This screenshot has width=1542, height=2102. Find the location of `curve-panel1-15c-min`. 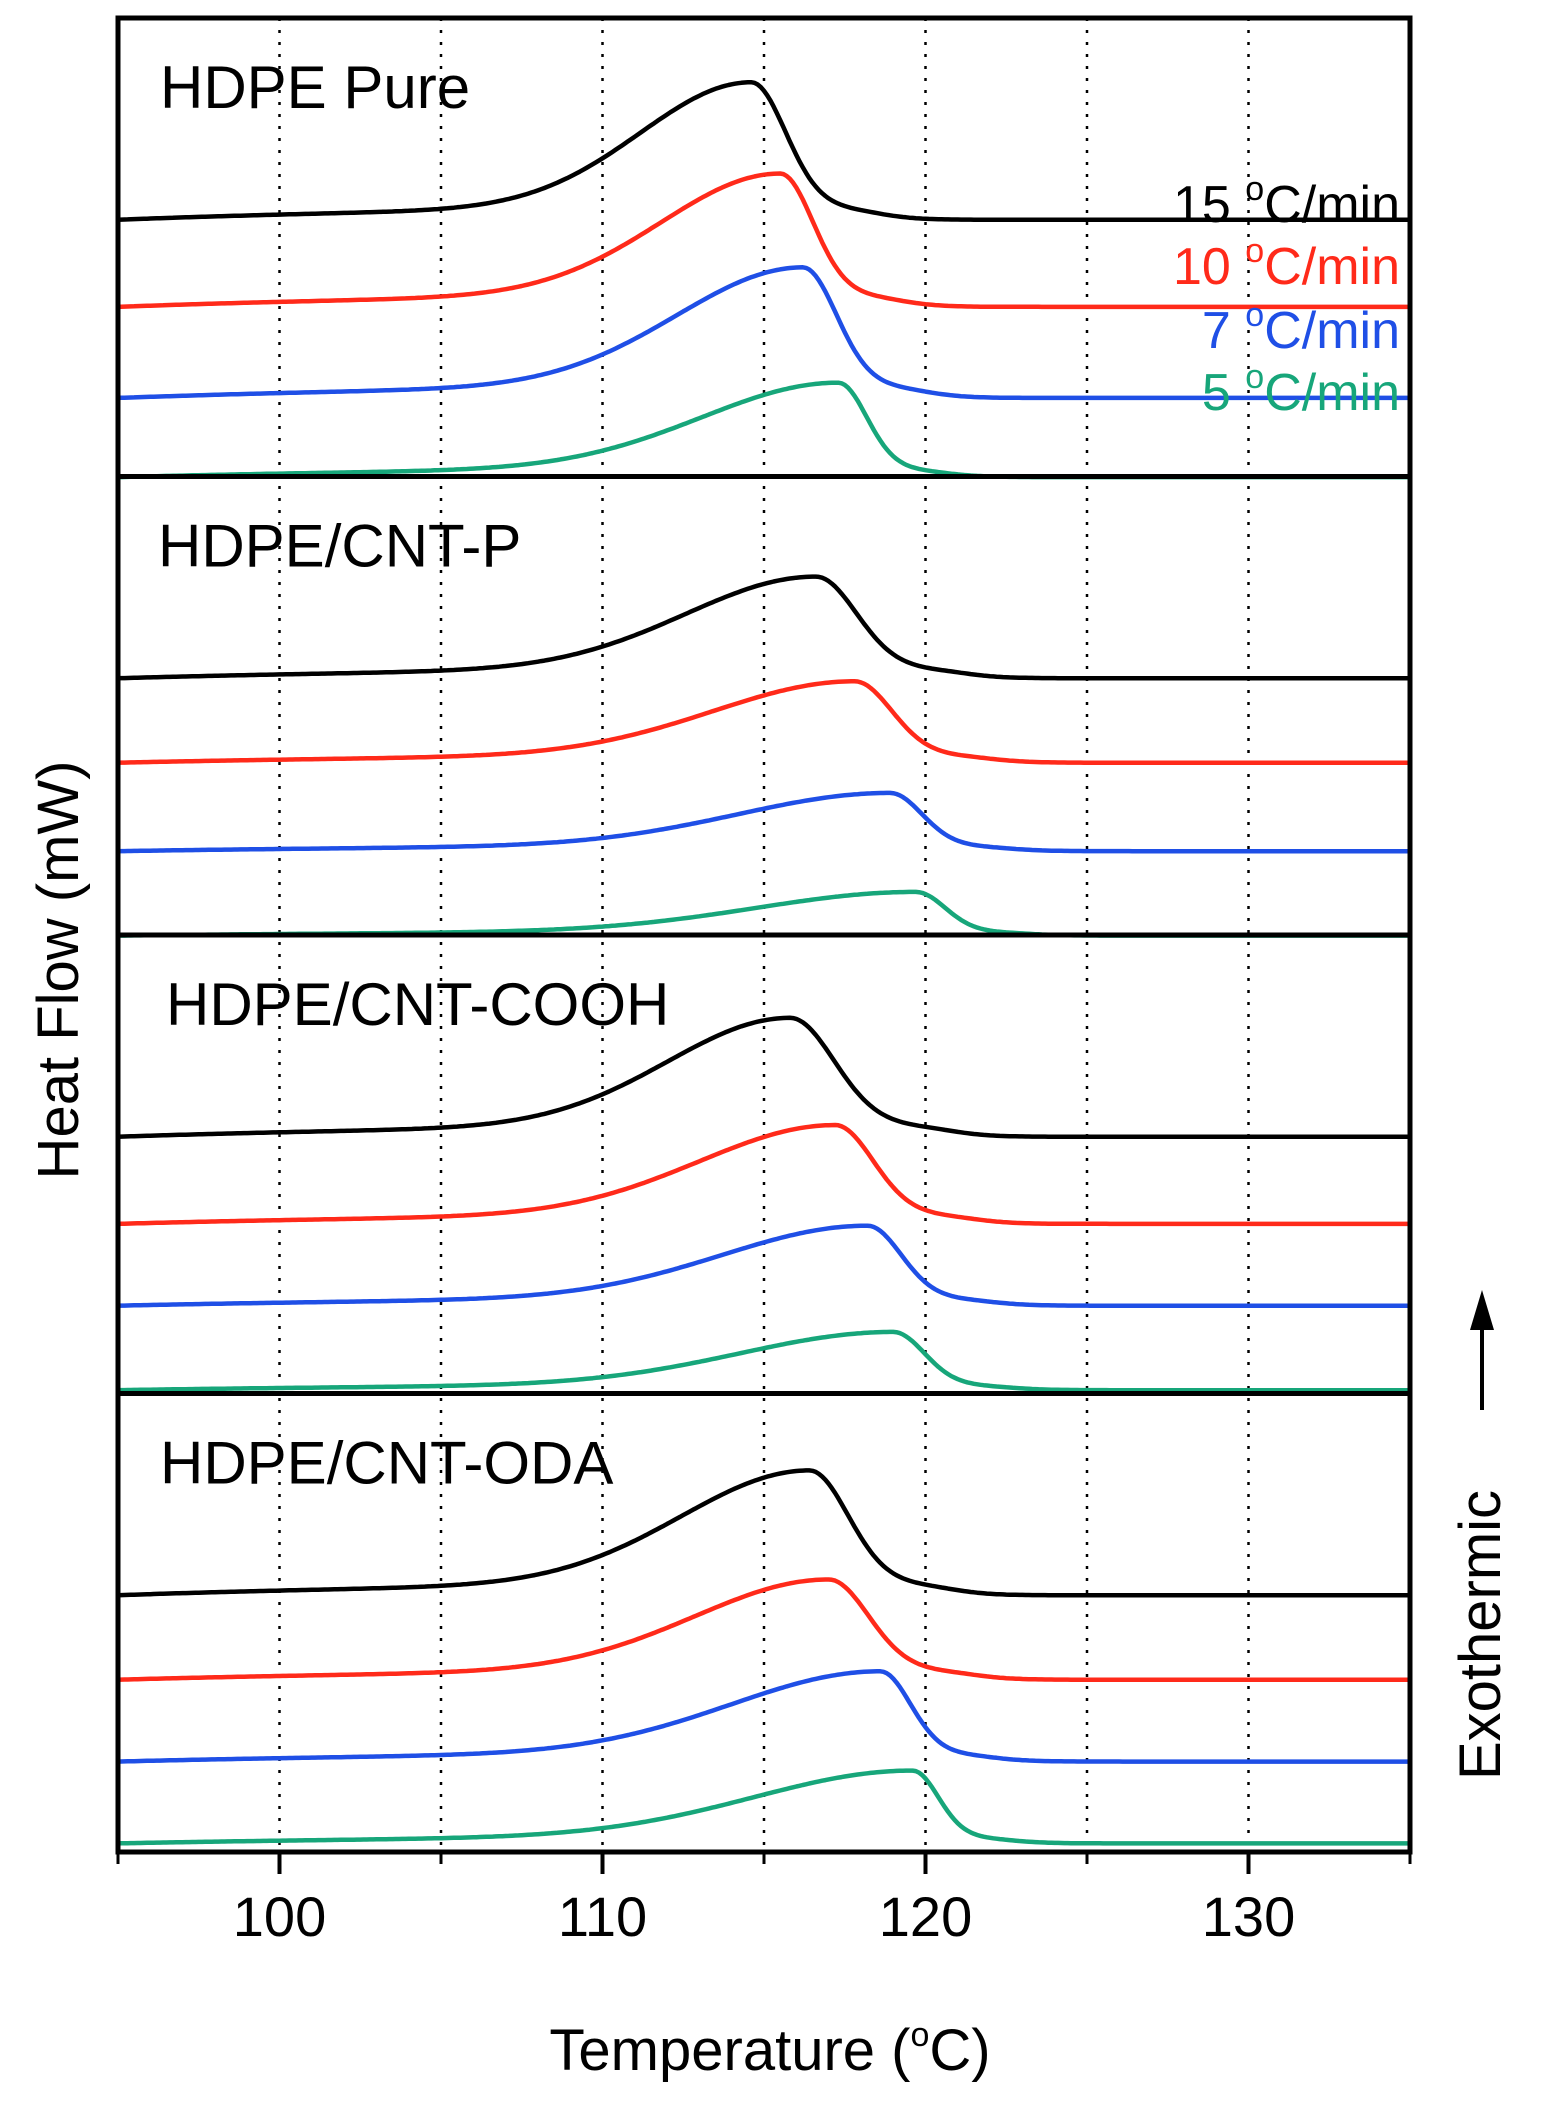

curve-panel1-15c-min is located at coordinates (763, 150).